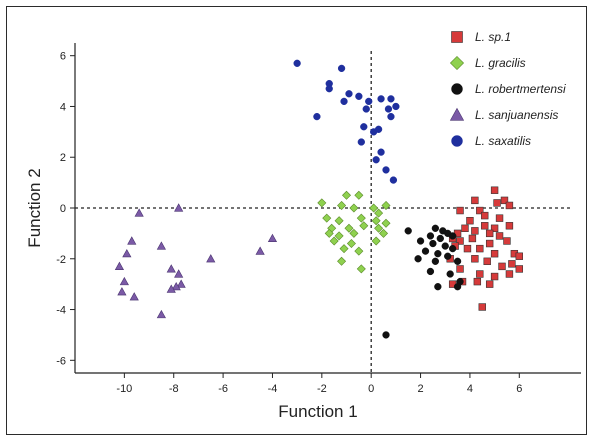 This screenshot has height=441, width=595. I want to click on x-tick-label: 2, so click(420, 389).